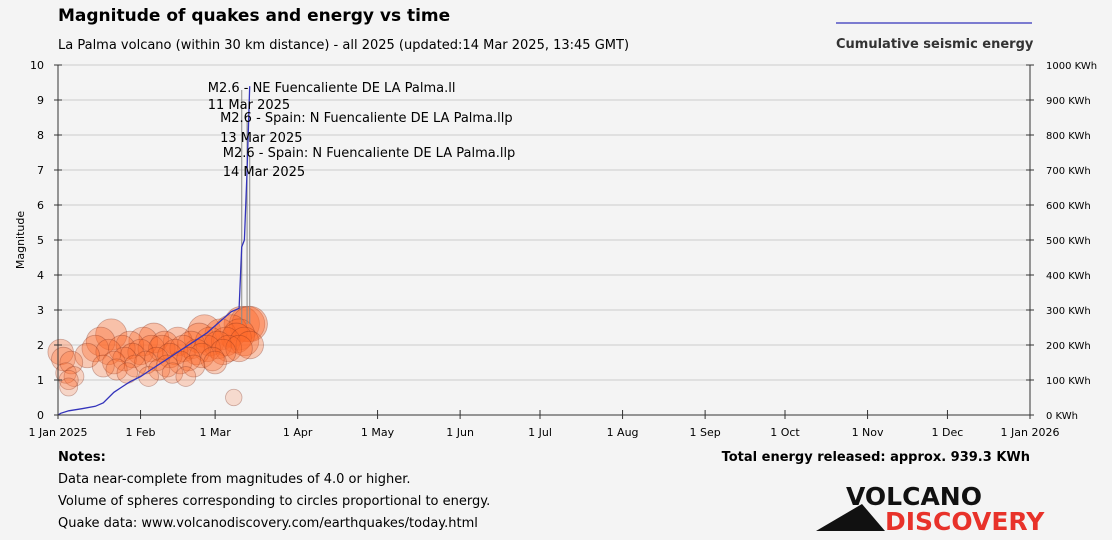  Describe the element at coordinates (704, 432) in the screenshot. I see `x-tick-label: 1 Sep` at that location.